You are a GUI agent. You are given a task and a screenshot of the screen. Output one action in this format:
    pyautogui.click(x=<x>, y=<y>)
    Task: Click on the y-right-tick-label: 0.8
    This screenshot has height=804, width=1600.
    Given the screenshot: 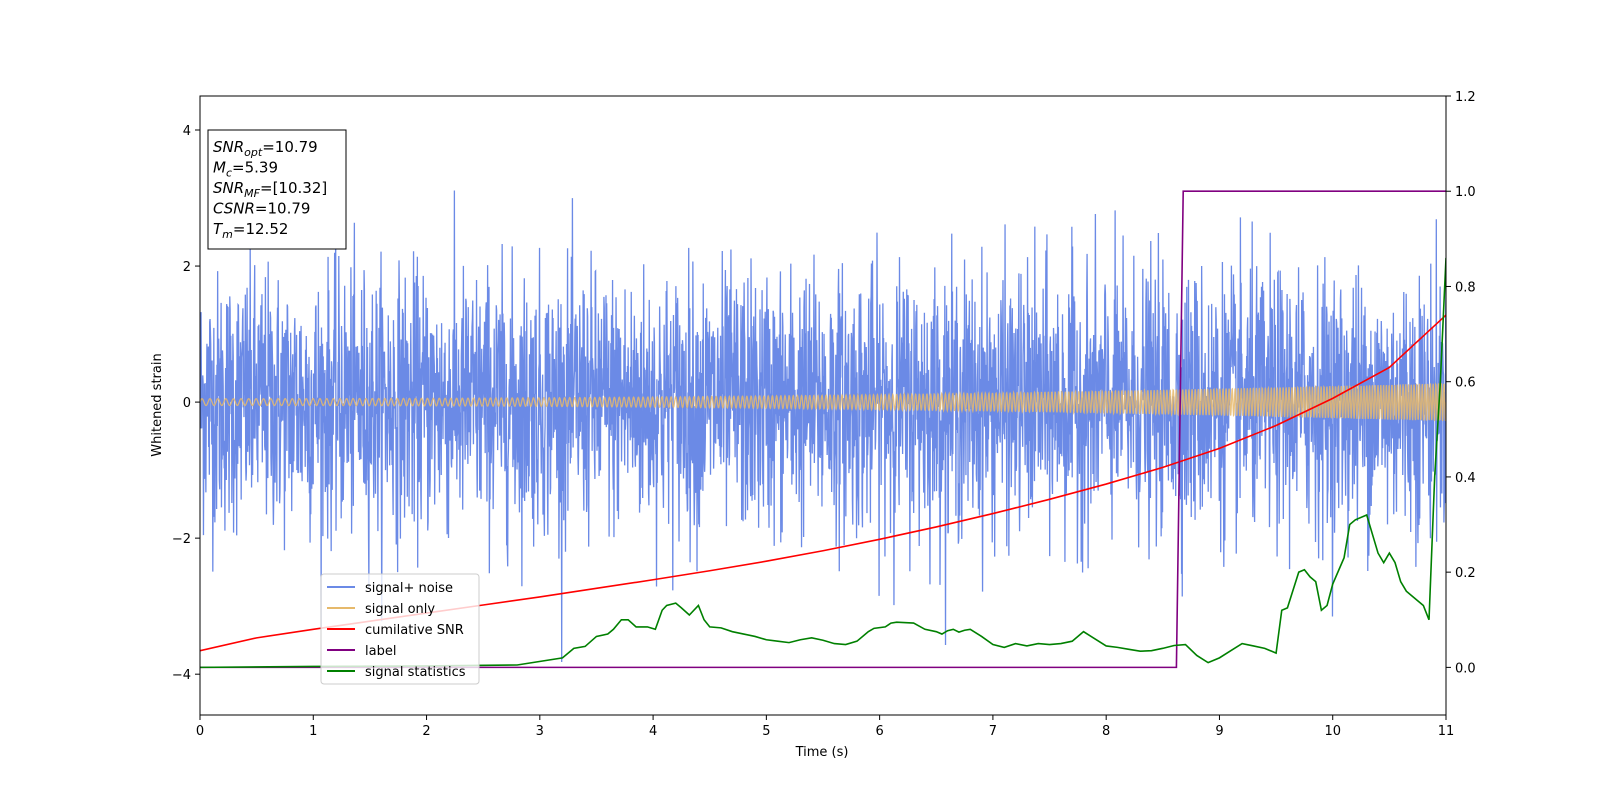 What is the action you would take?
    pyautogui.click(x=1465, y=287)
    